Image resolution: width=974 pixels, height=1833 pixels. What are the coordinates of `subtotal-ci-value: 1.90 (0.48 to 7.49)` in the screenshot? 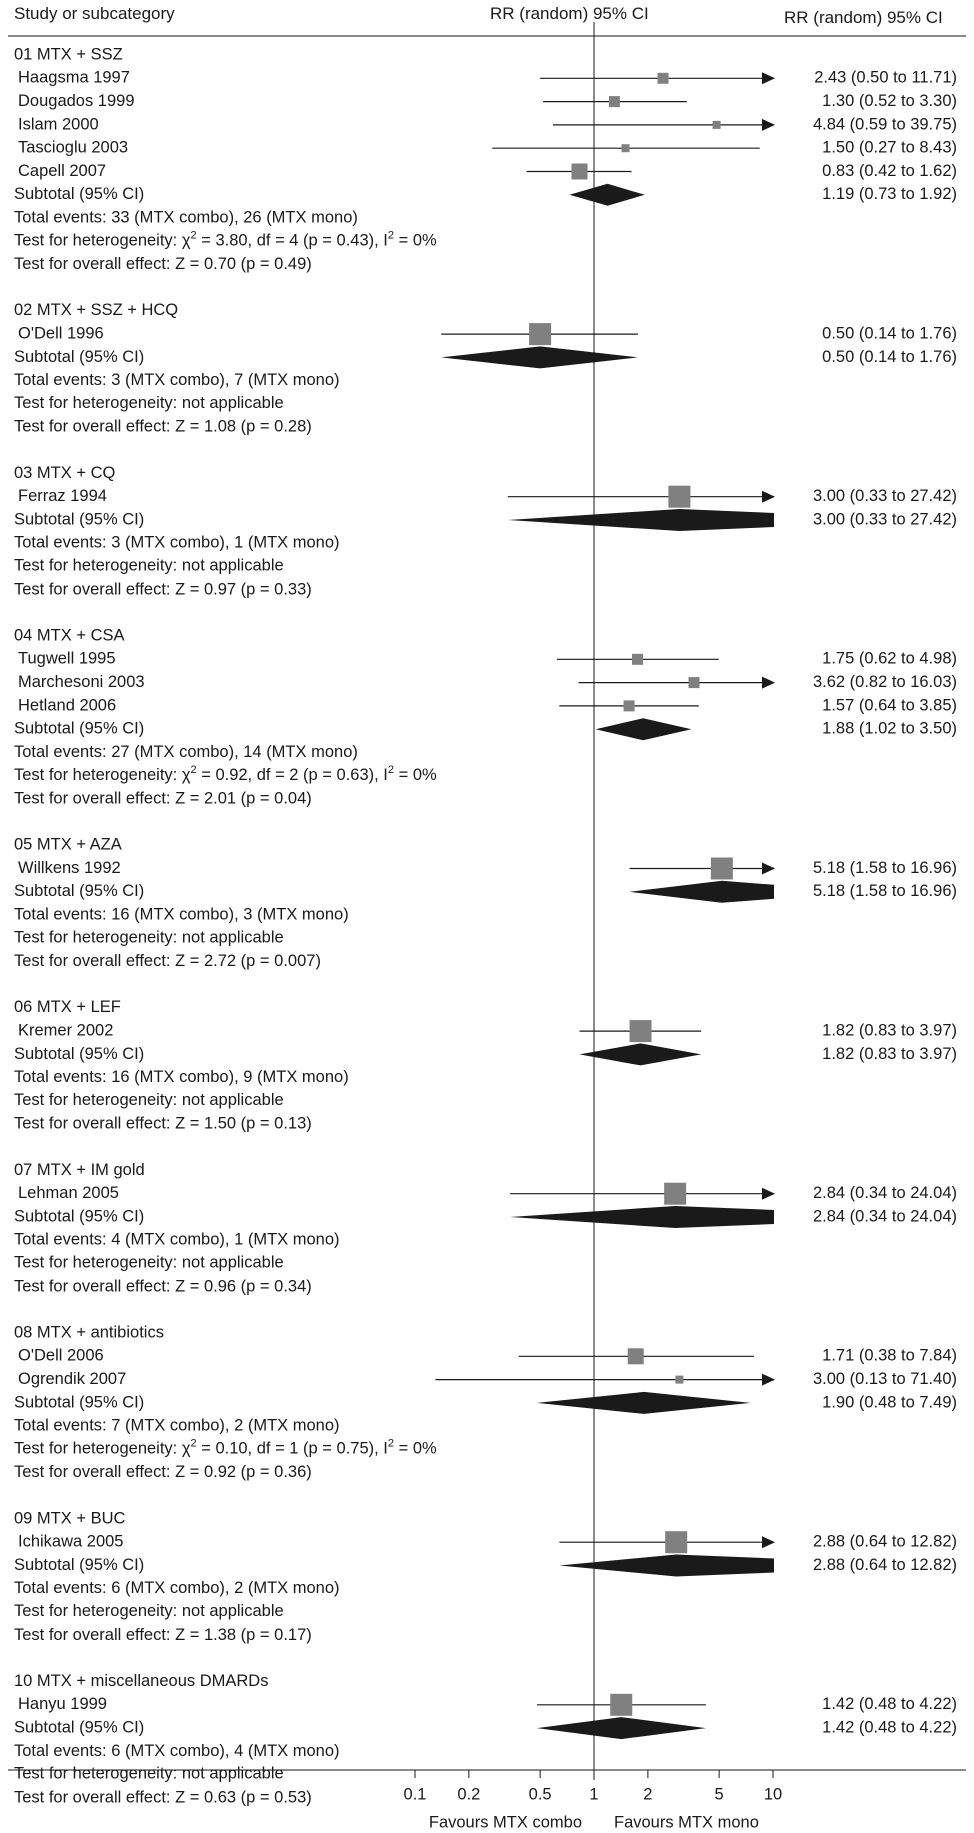 It's located at (889, 1402).